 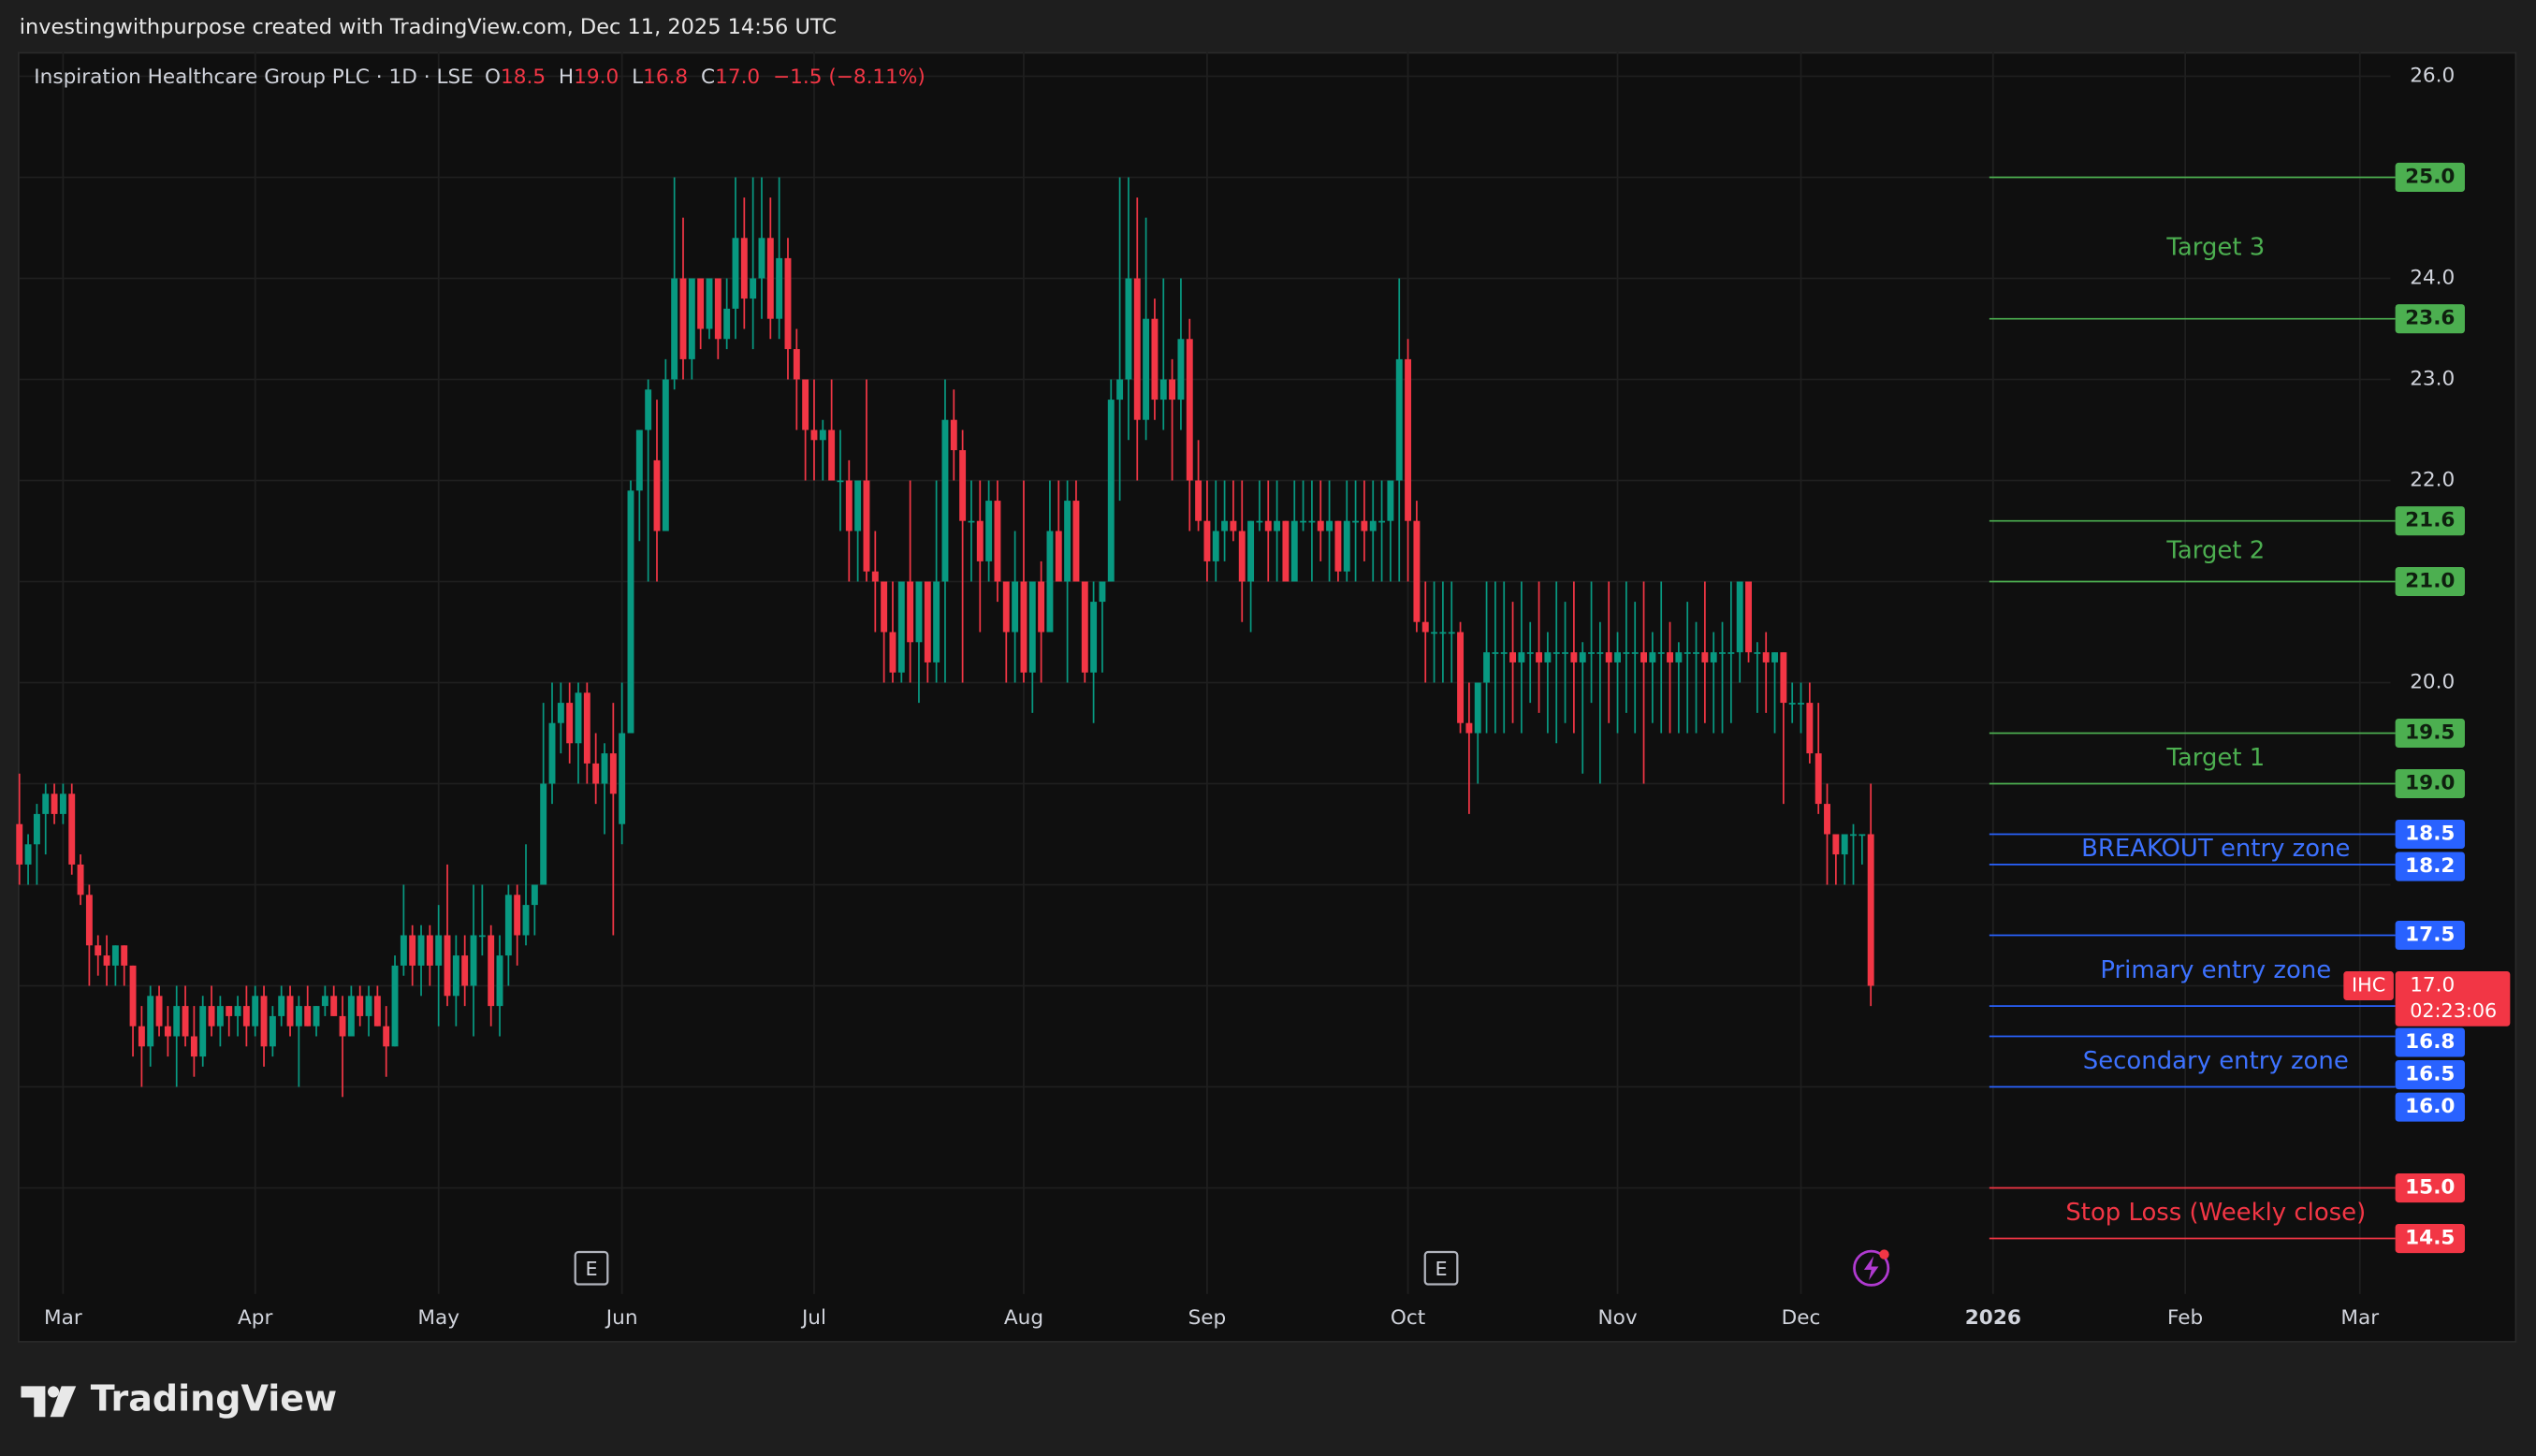 I want to click on x-tick-label: Mar, so click(x=63, y=1318).